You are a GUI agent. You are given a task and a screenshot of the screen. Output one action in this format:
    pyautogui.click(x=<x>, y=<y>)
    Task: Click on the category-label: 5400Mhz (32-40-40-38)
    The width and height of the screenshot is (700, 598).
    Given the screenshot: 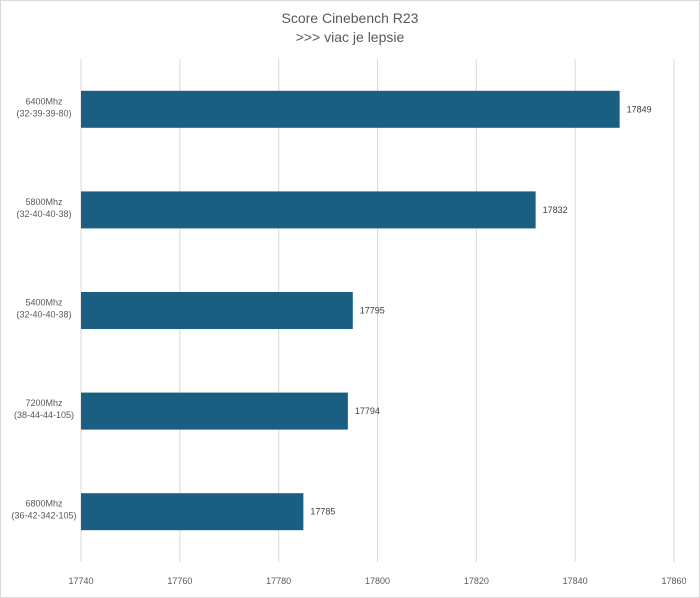 What is the action you would take?
    pyautogui.click(x=43, y=309)
    